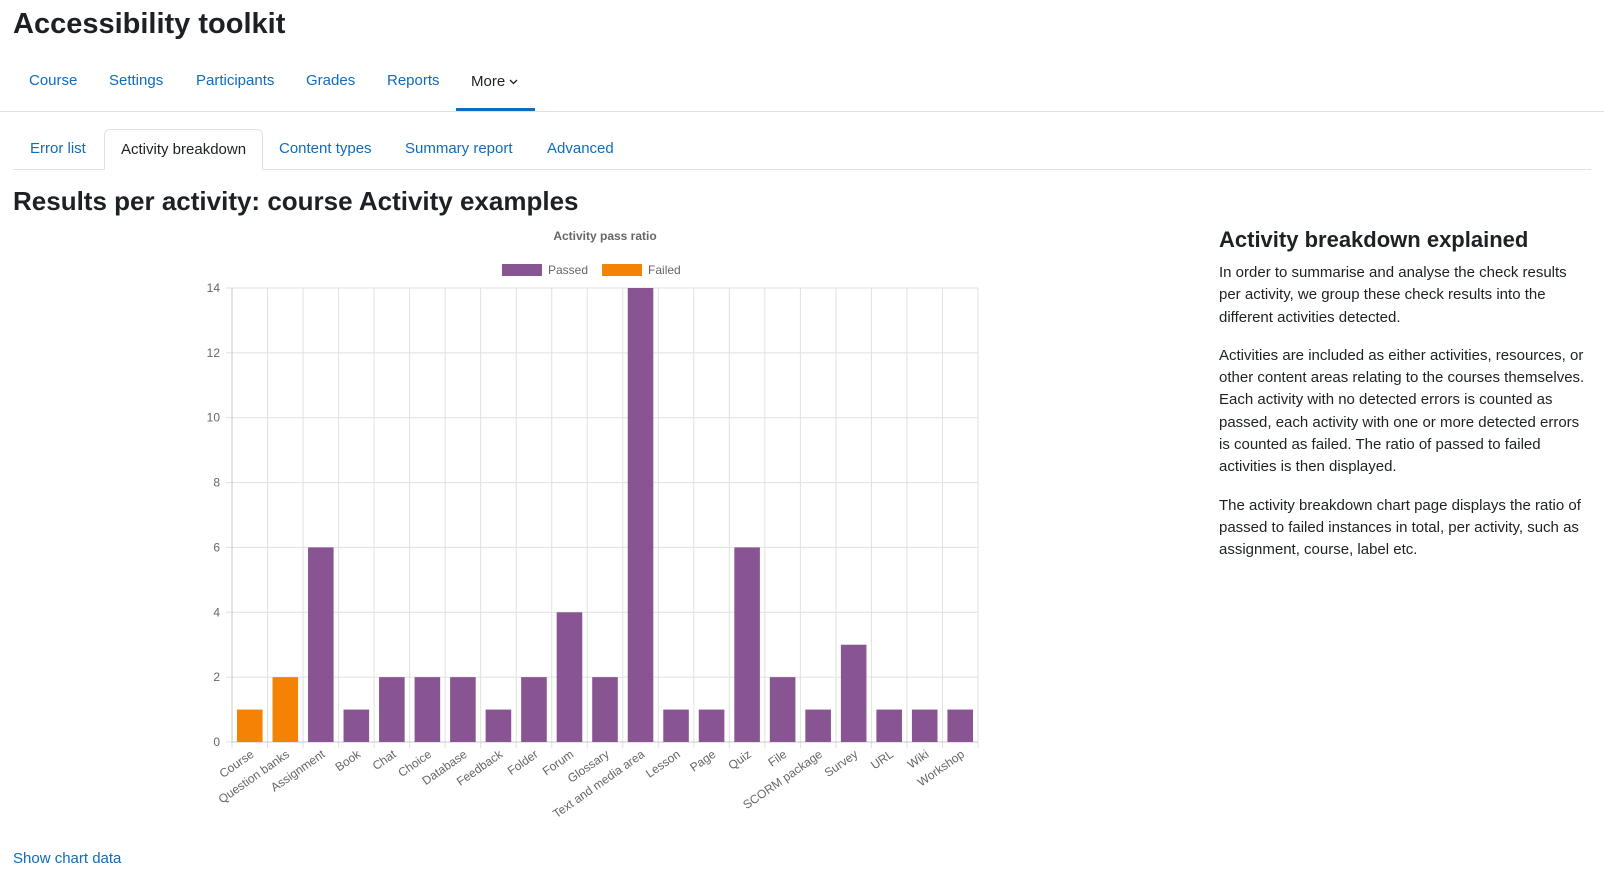 The image size is (1604, 878). What do you see at coordinates (711, 725) in the screenshot?
I see `bar-passed-page` at bounding box center [711, 725].